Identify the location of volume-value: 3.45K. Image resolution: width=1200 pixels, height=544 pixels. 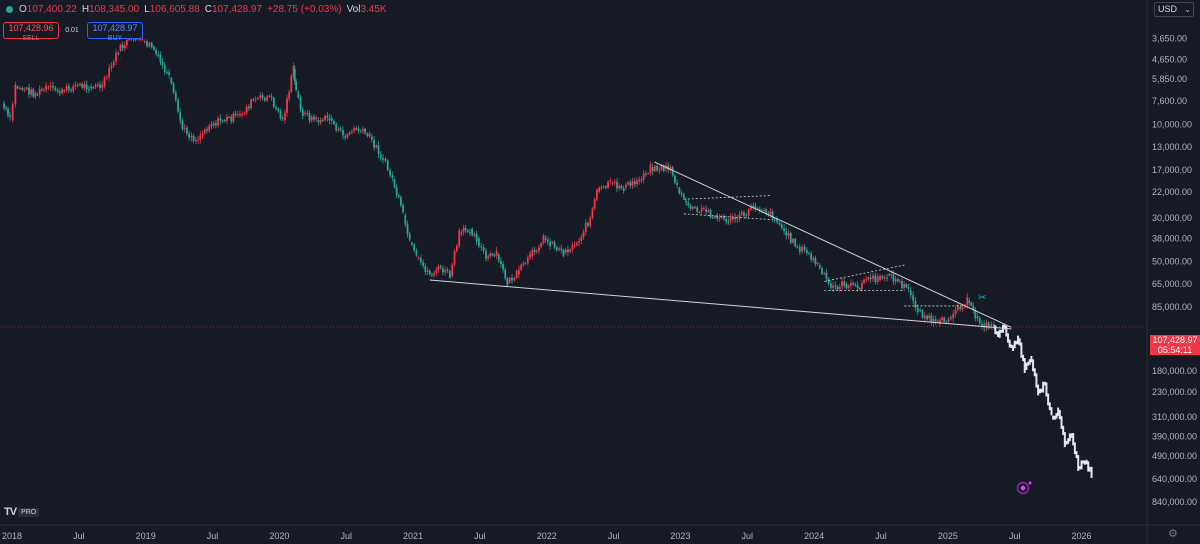
(373, 9).